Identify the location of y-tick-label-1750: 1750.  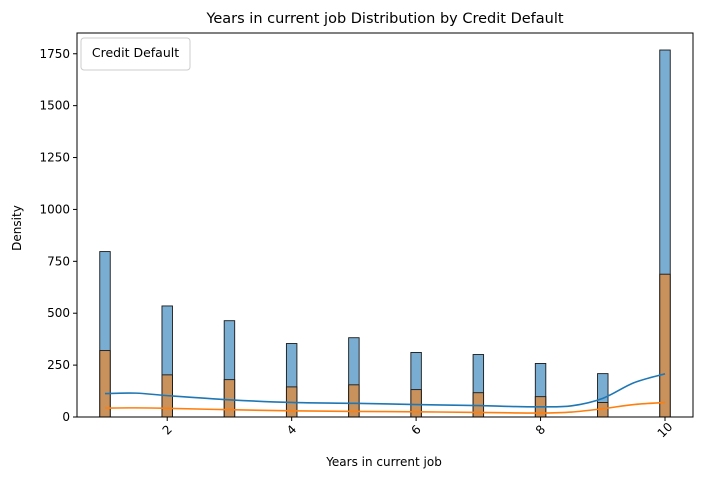
(54, 54).